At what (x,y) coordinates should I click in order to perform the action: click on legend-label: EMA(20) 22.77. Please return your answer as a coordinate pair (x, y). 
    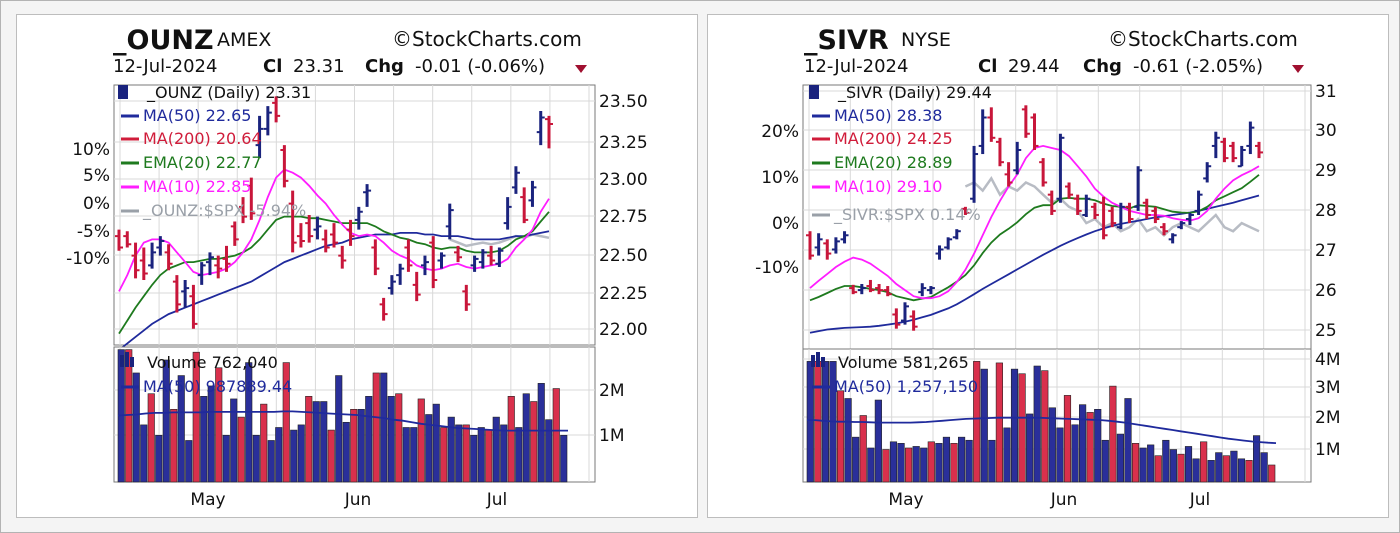
    Looking at the image, I should click on (202, 162).